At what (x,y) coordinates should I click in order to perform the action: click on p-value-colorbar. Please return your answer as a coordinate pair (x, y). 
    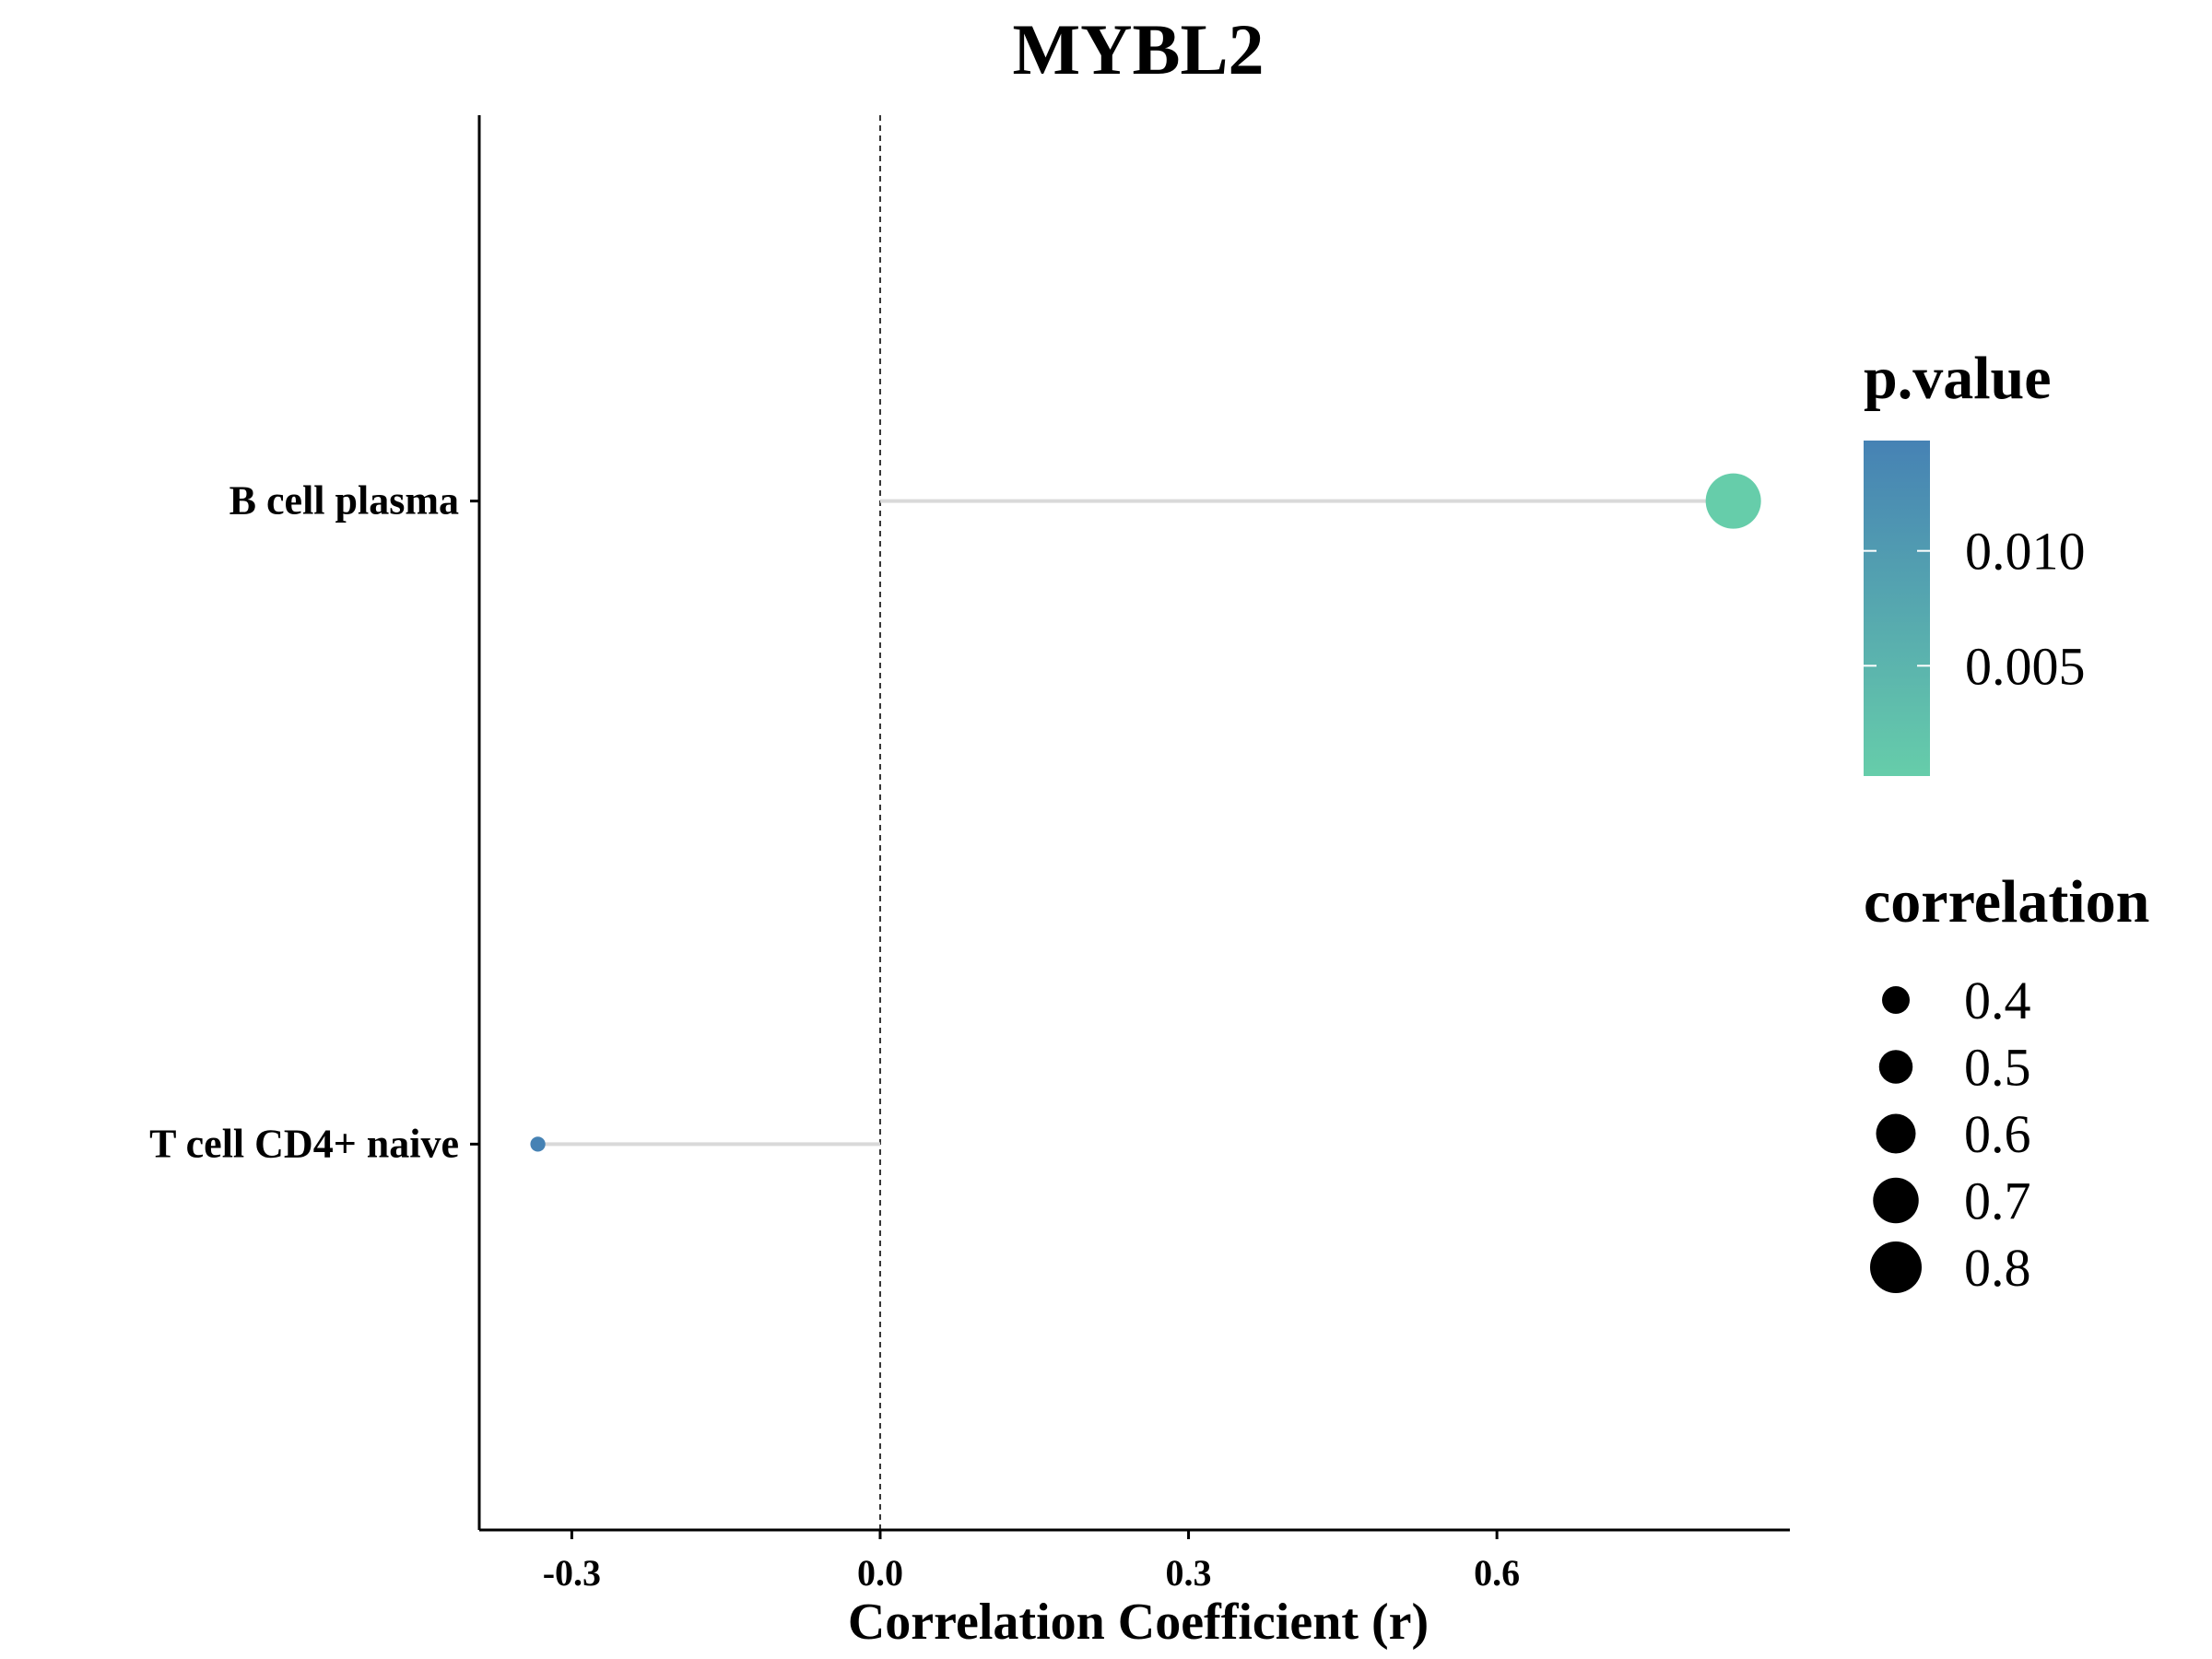
    Looking at the image, I should click on (1897, 608).